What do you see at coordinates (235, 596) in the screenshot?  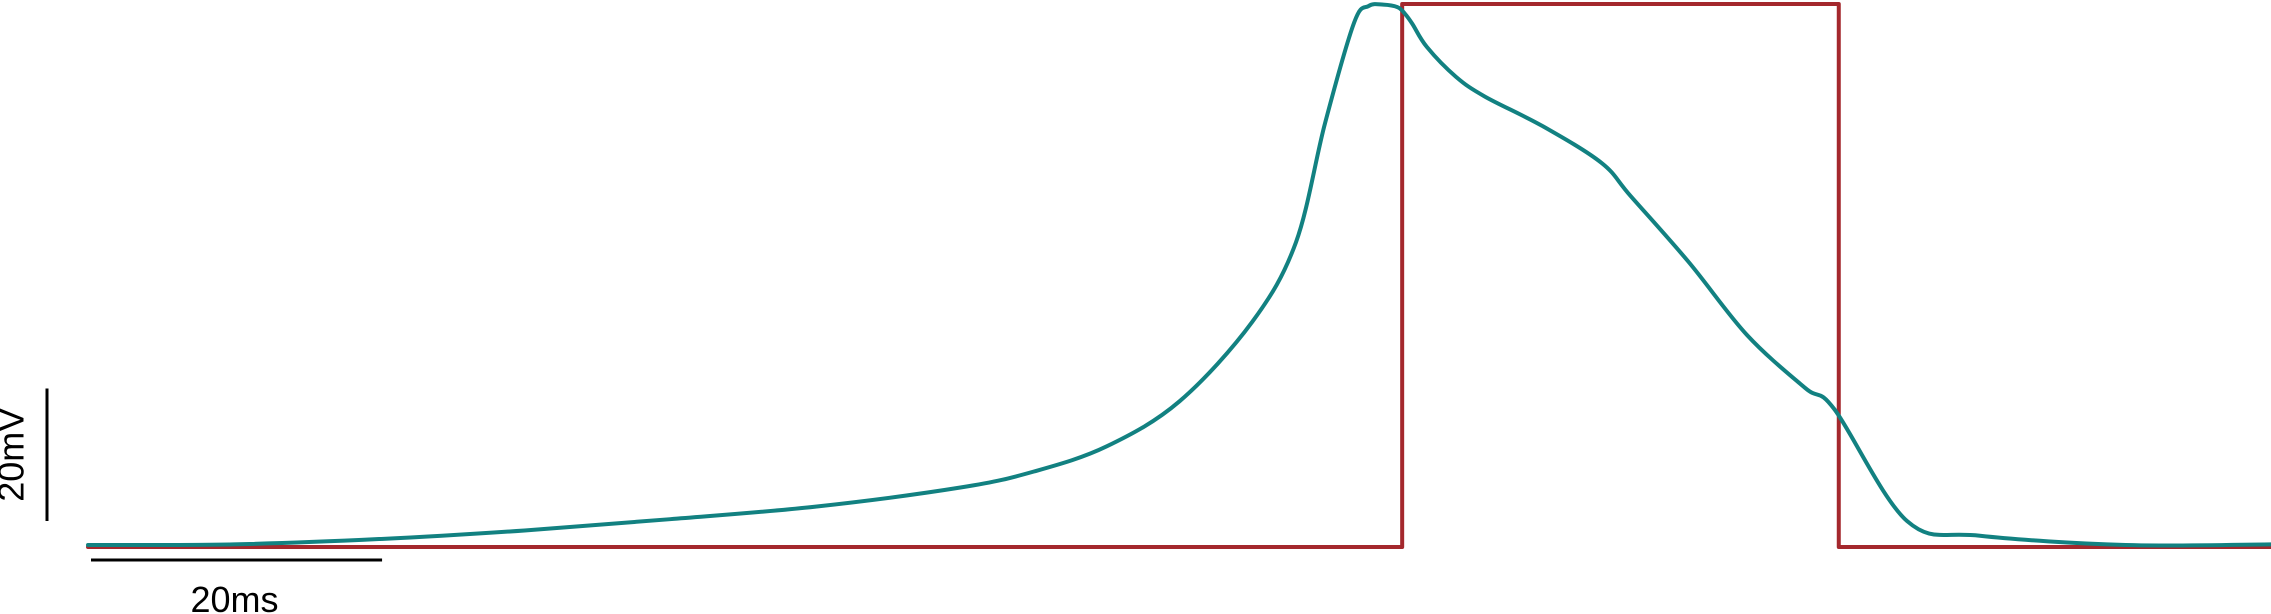 I see `time-scale-label: 20ms` at bounding box center [235, 596].